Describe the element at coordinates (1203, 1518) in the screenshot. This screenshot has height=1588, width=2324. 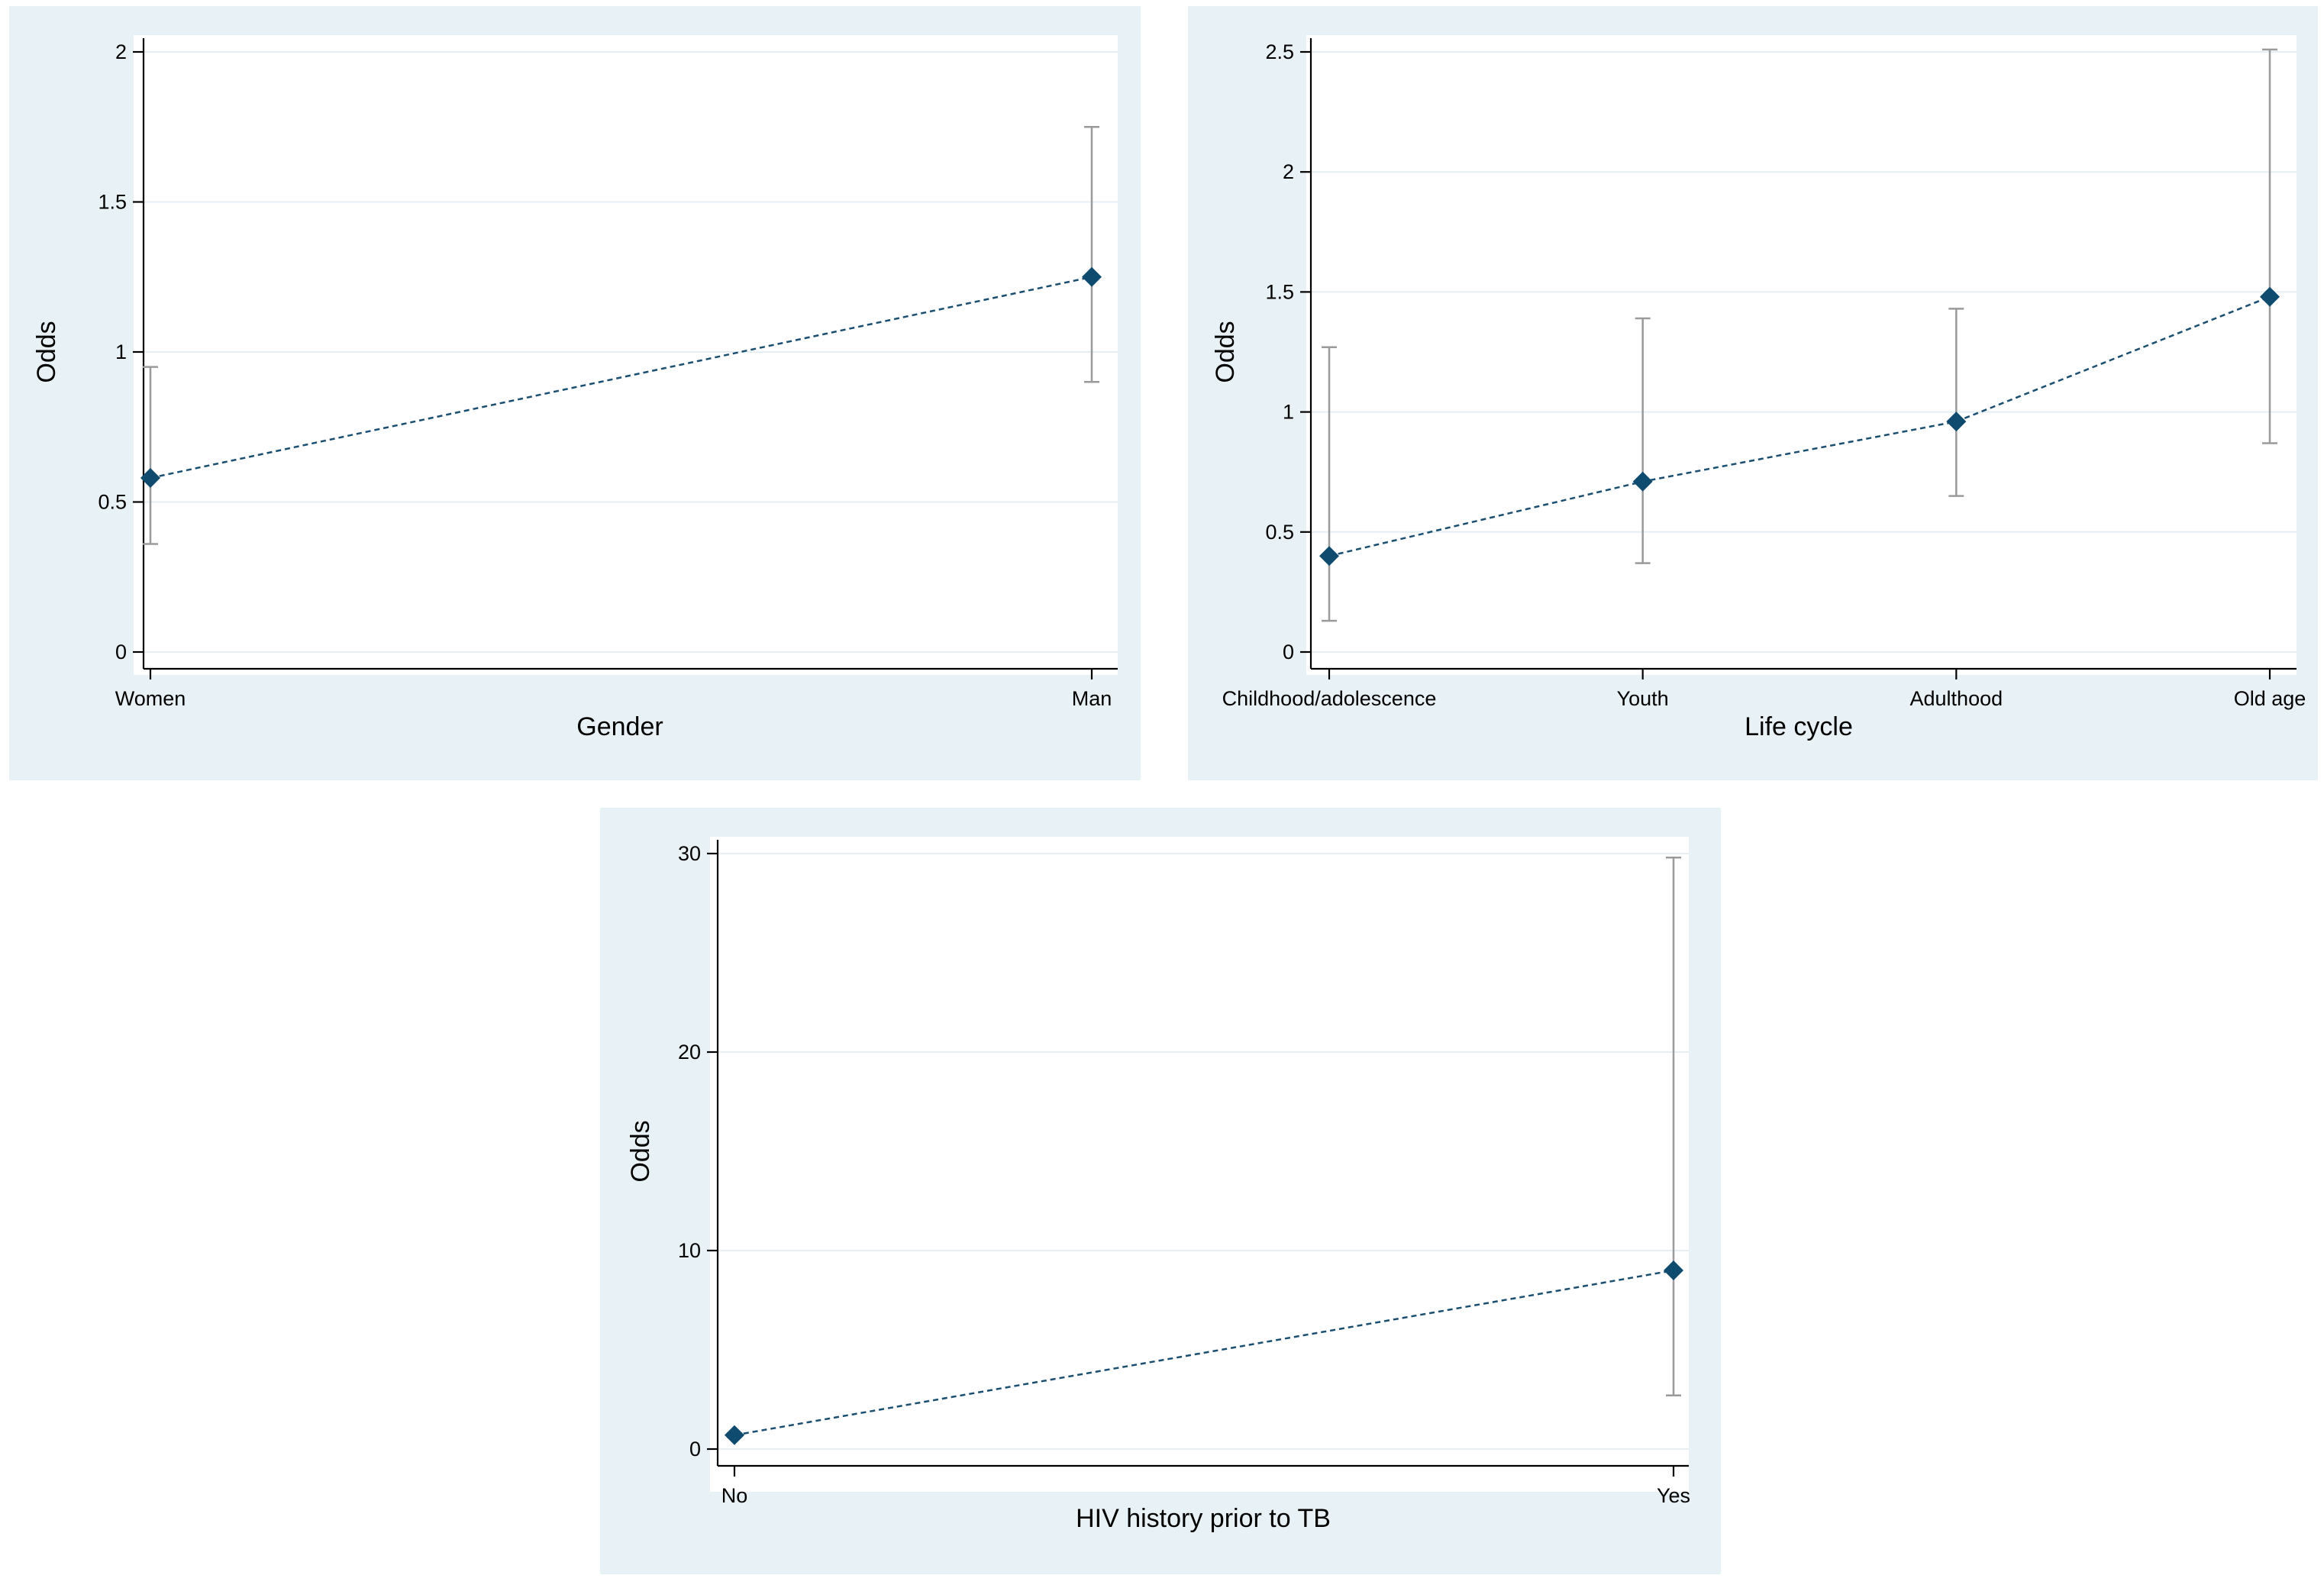
I see `x-axis-title: HIV history prior to TB` at that location.